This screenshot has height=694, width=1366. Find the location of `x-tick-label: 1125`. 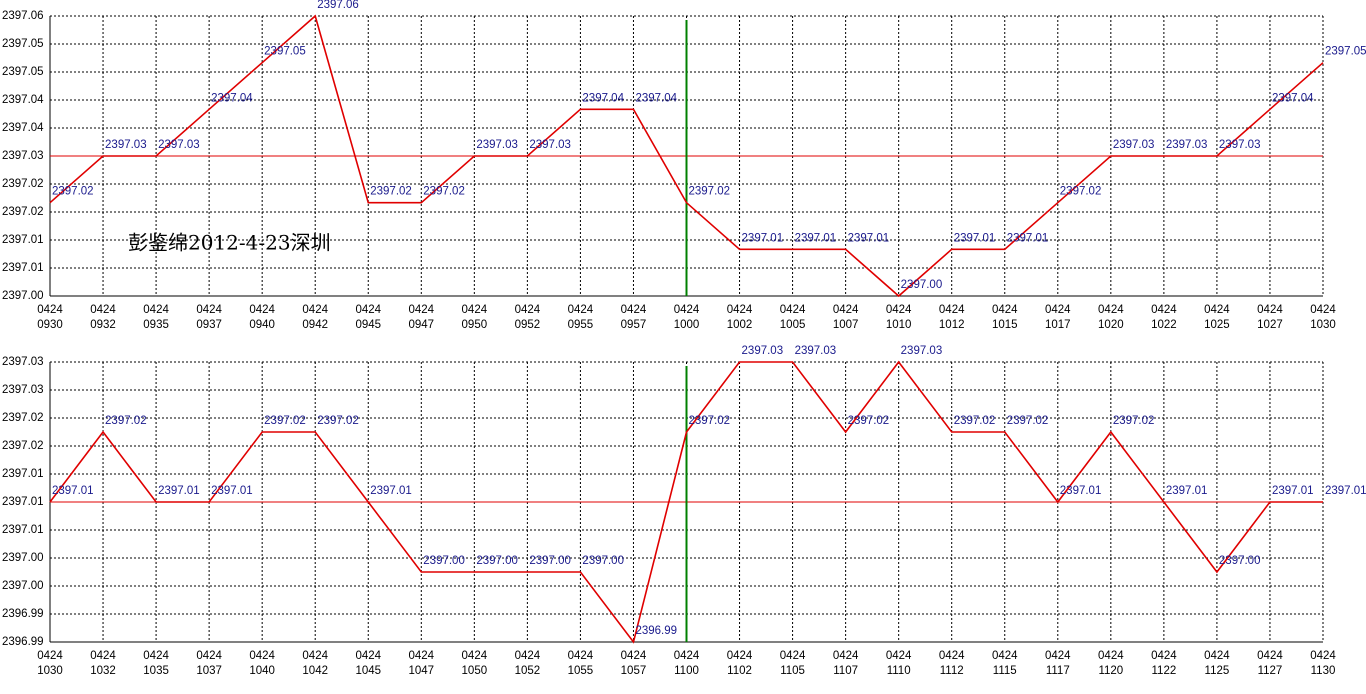

x-tick-label: 1125 is located at coordinates (1217, 671).